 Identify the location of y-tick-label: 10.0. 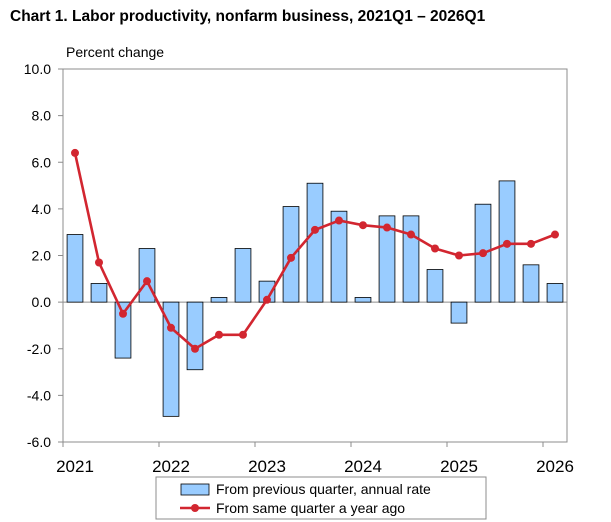
(37, 69).